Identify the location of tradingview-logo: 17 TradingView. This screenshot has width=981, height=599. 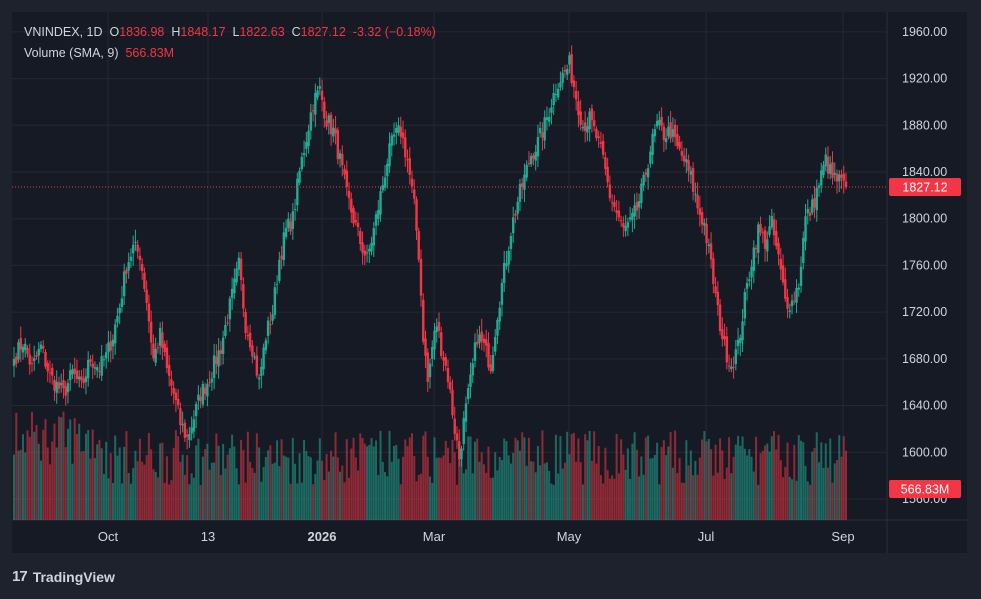
(63, 576).